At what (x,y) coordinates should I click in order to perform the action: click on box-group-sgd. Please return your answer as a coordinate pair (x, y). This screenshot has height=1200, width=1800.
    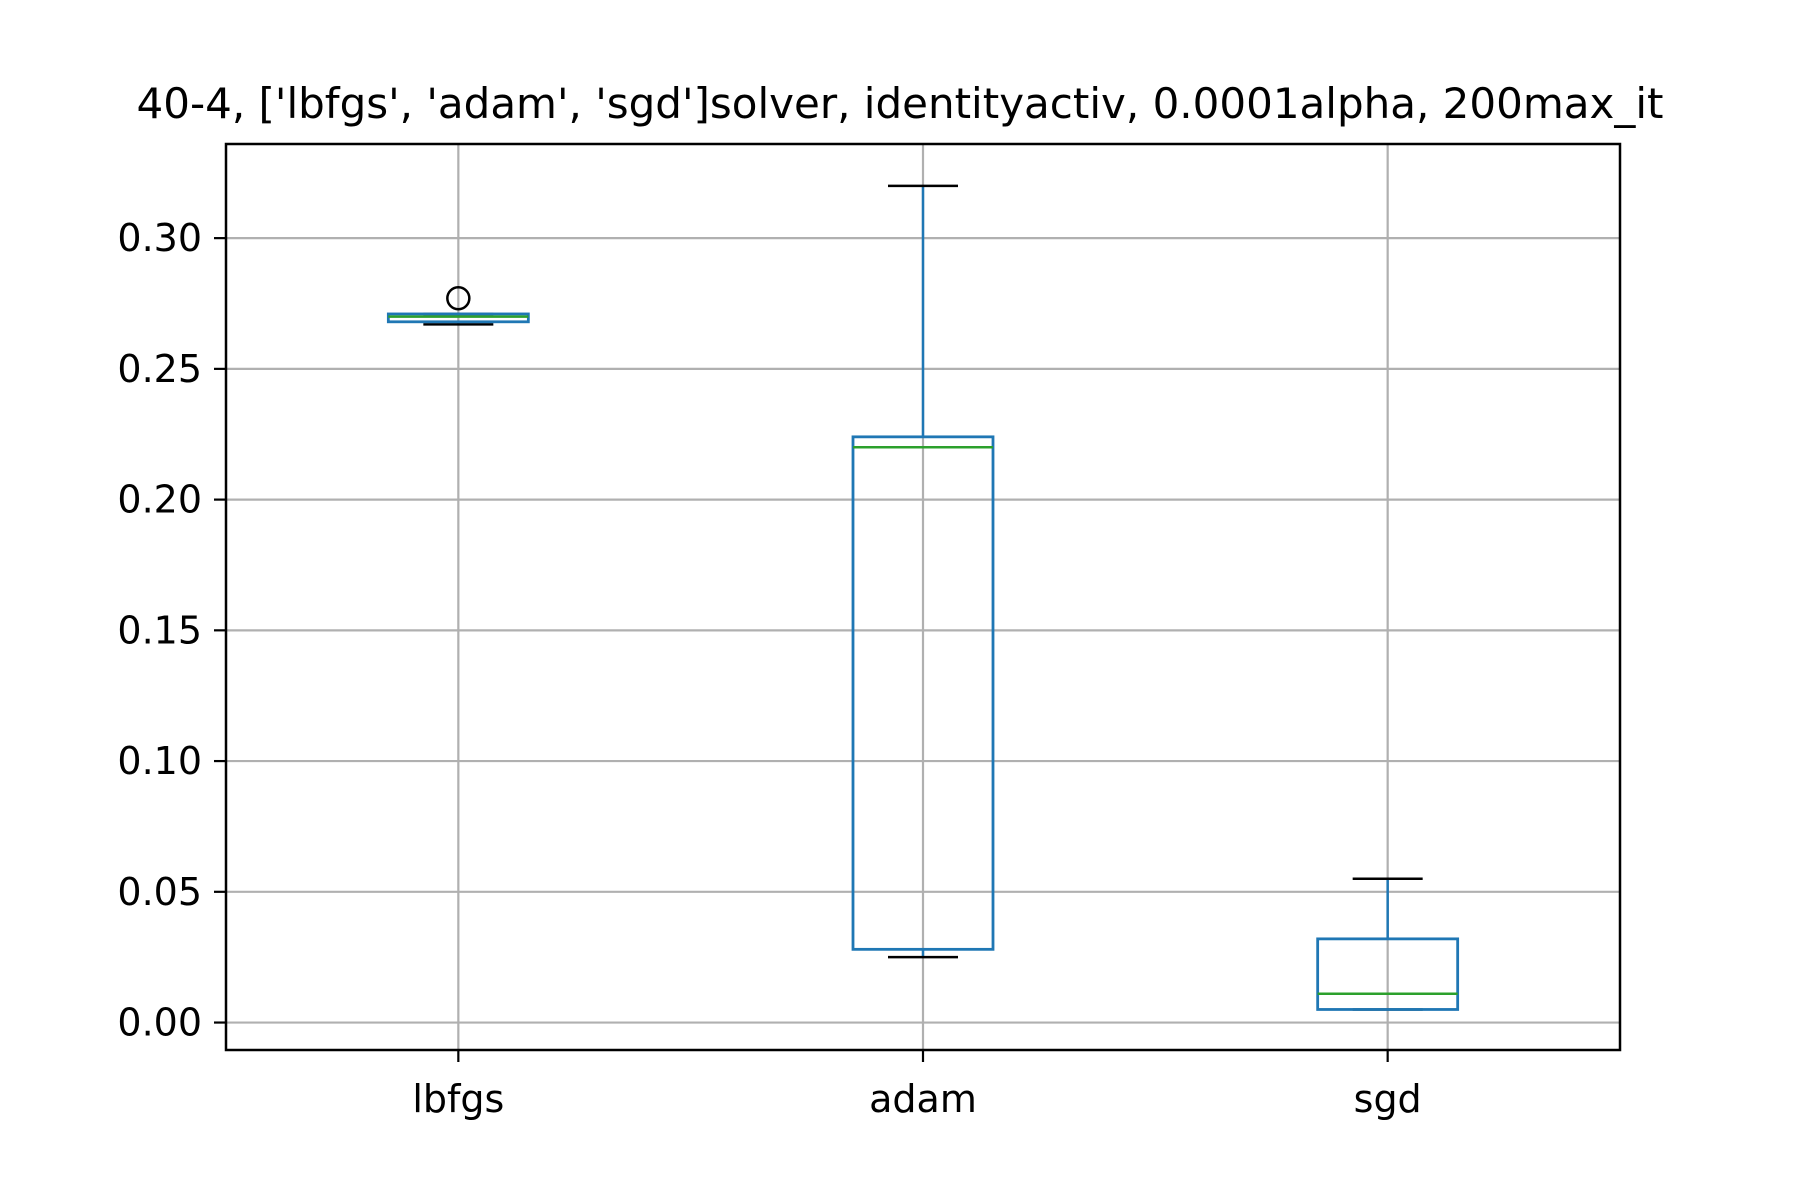
    Looking at the image, I should click on (1388, 944).